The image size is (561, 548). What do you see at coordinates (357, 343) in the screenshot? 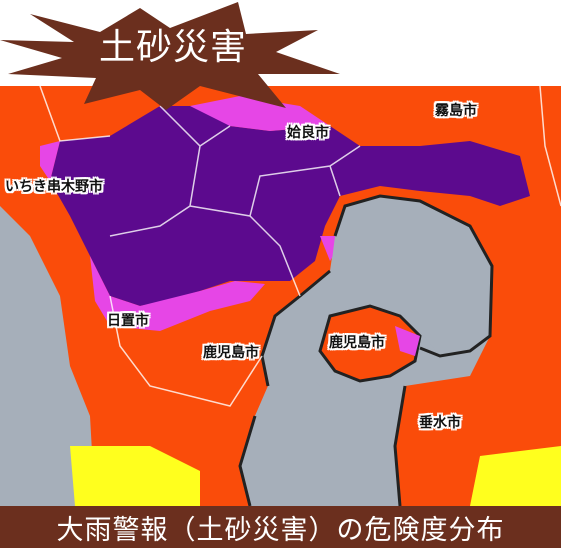
I see `city-label-kagoshima-sakurajima: 鹿児島市` at bounding box center [357, 343].